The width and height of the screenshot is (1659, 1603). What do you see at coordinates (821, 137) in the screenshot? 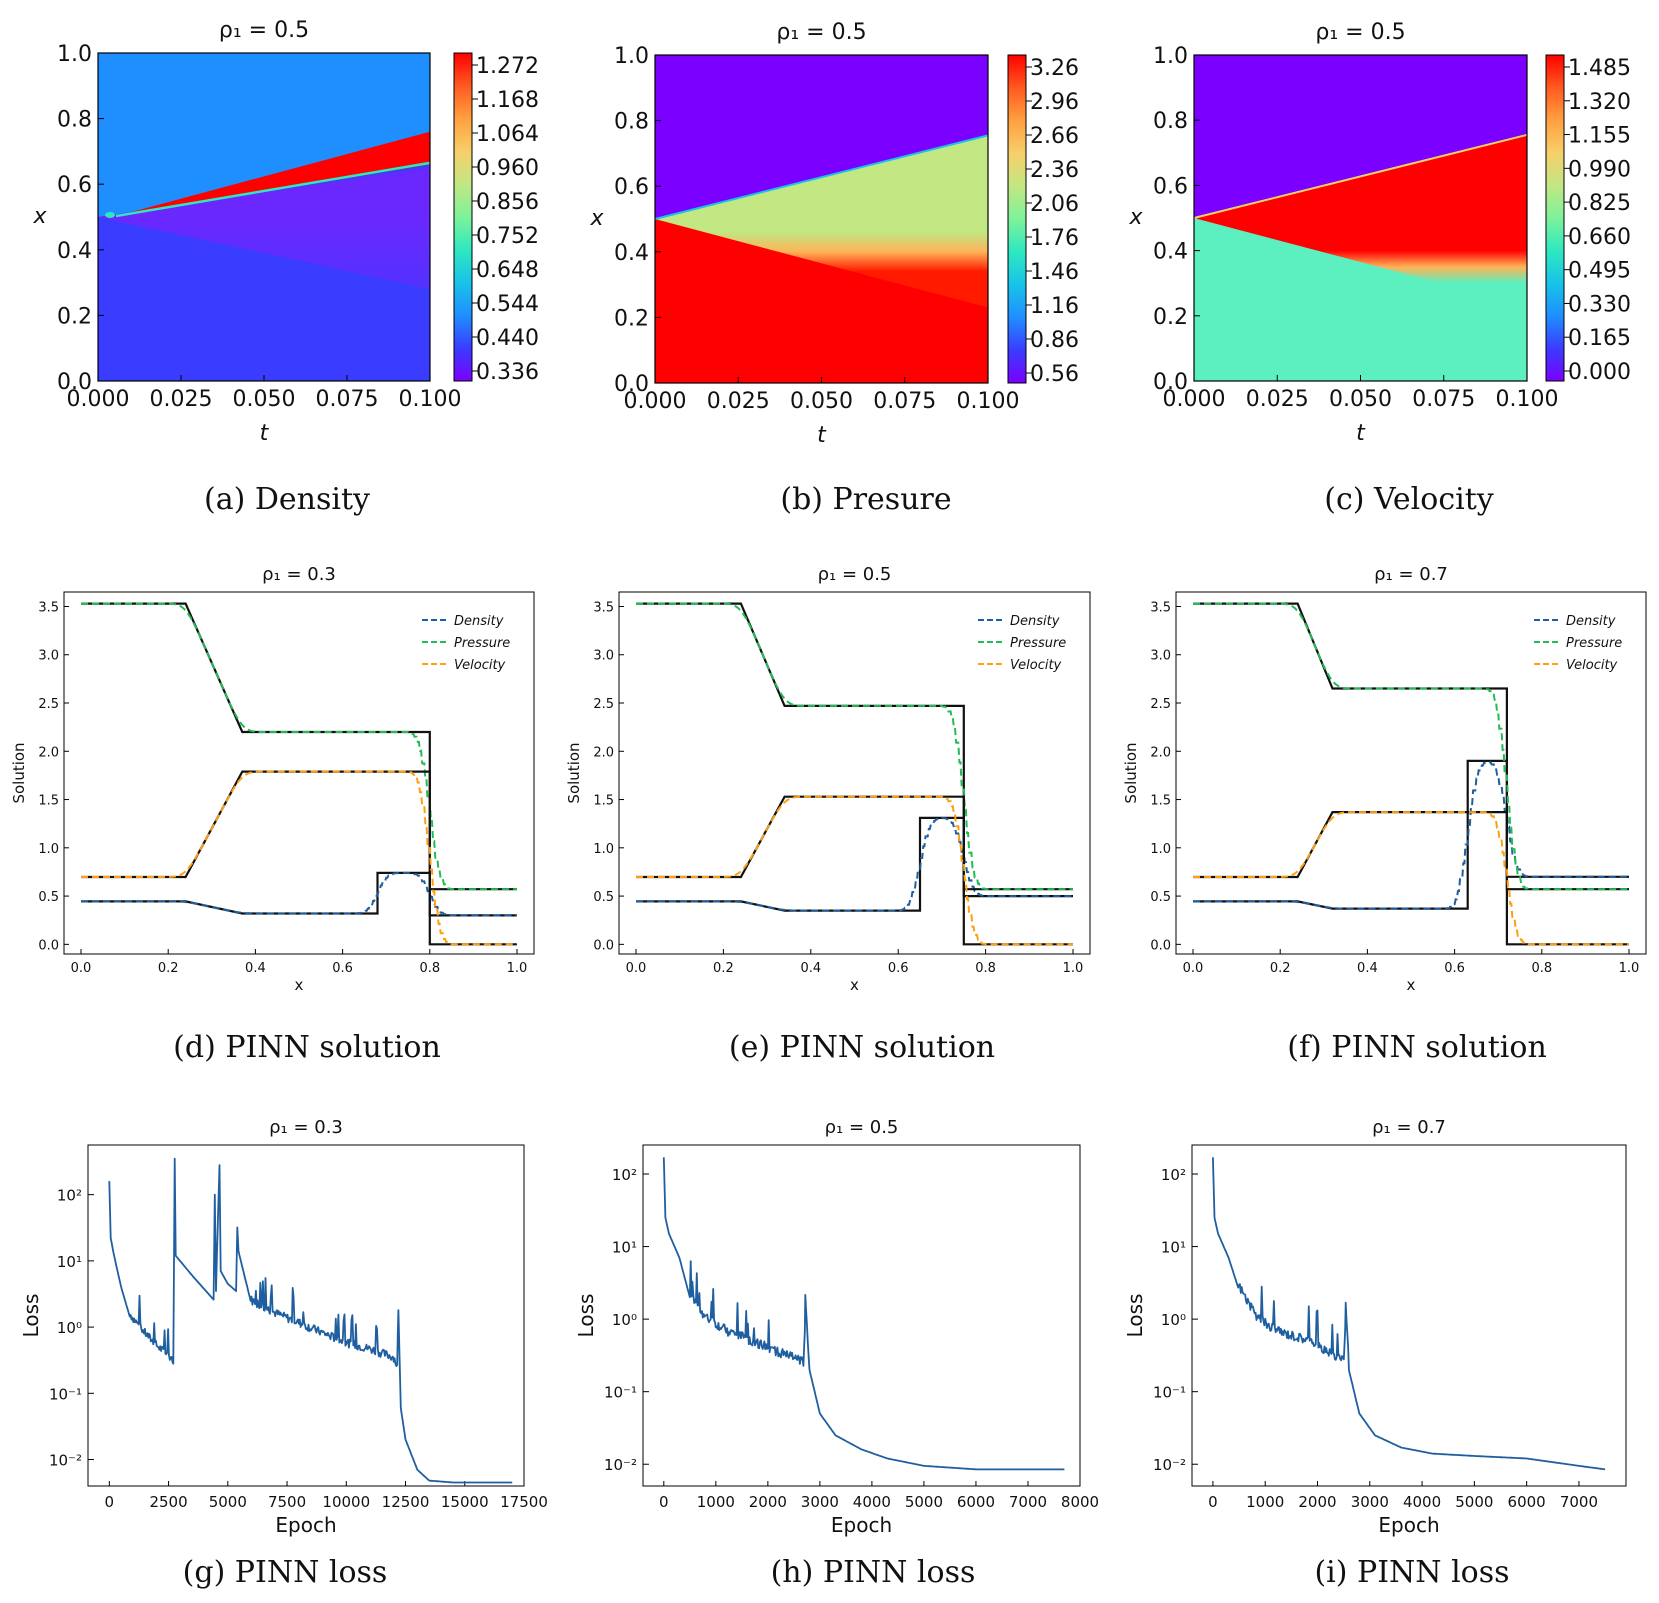
I see `heat-region-right` at bounding box center [821, 137].